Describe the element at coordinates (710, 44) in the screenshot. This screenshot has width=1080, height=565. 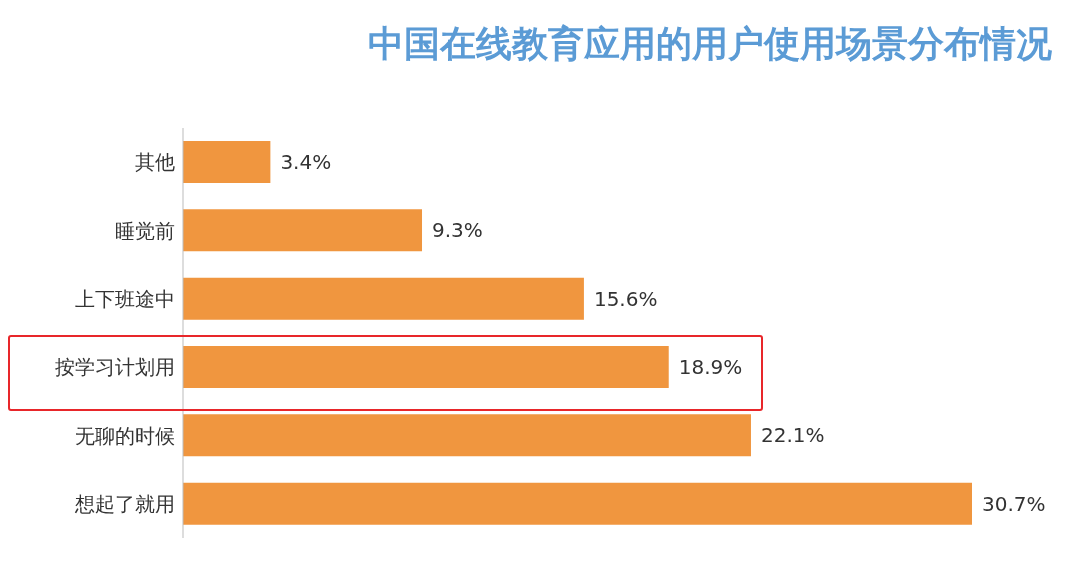
I see `chart-title: 中国在线教育应用的用户使用场景分布情况` at that location.